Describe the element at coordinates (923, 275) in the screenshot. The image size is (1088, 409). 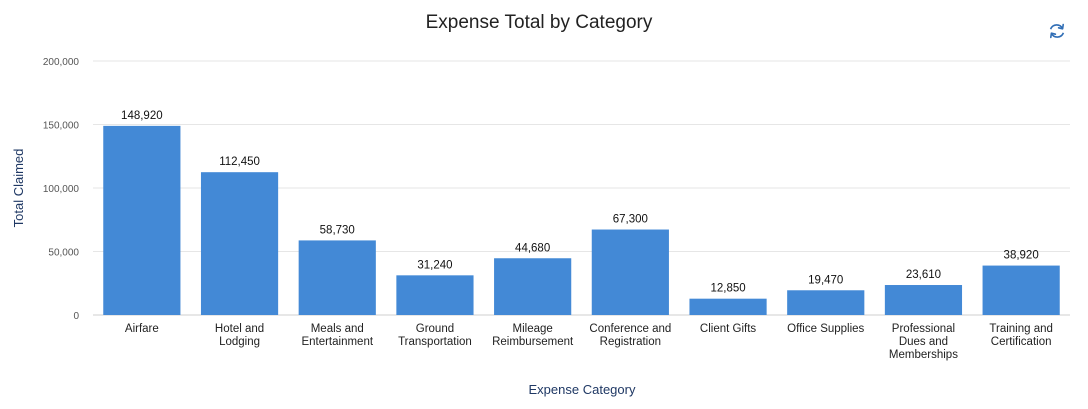
I see `data-label: 23,610` at that location.